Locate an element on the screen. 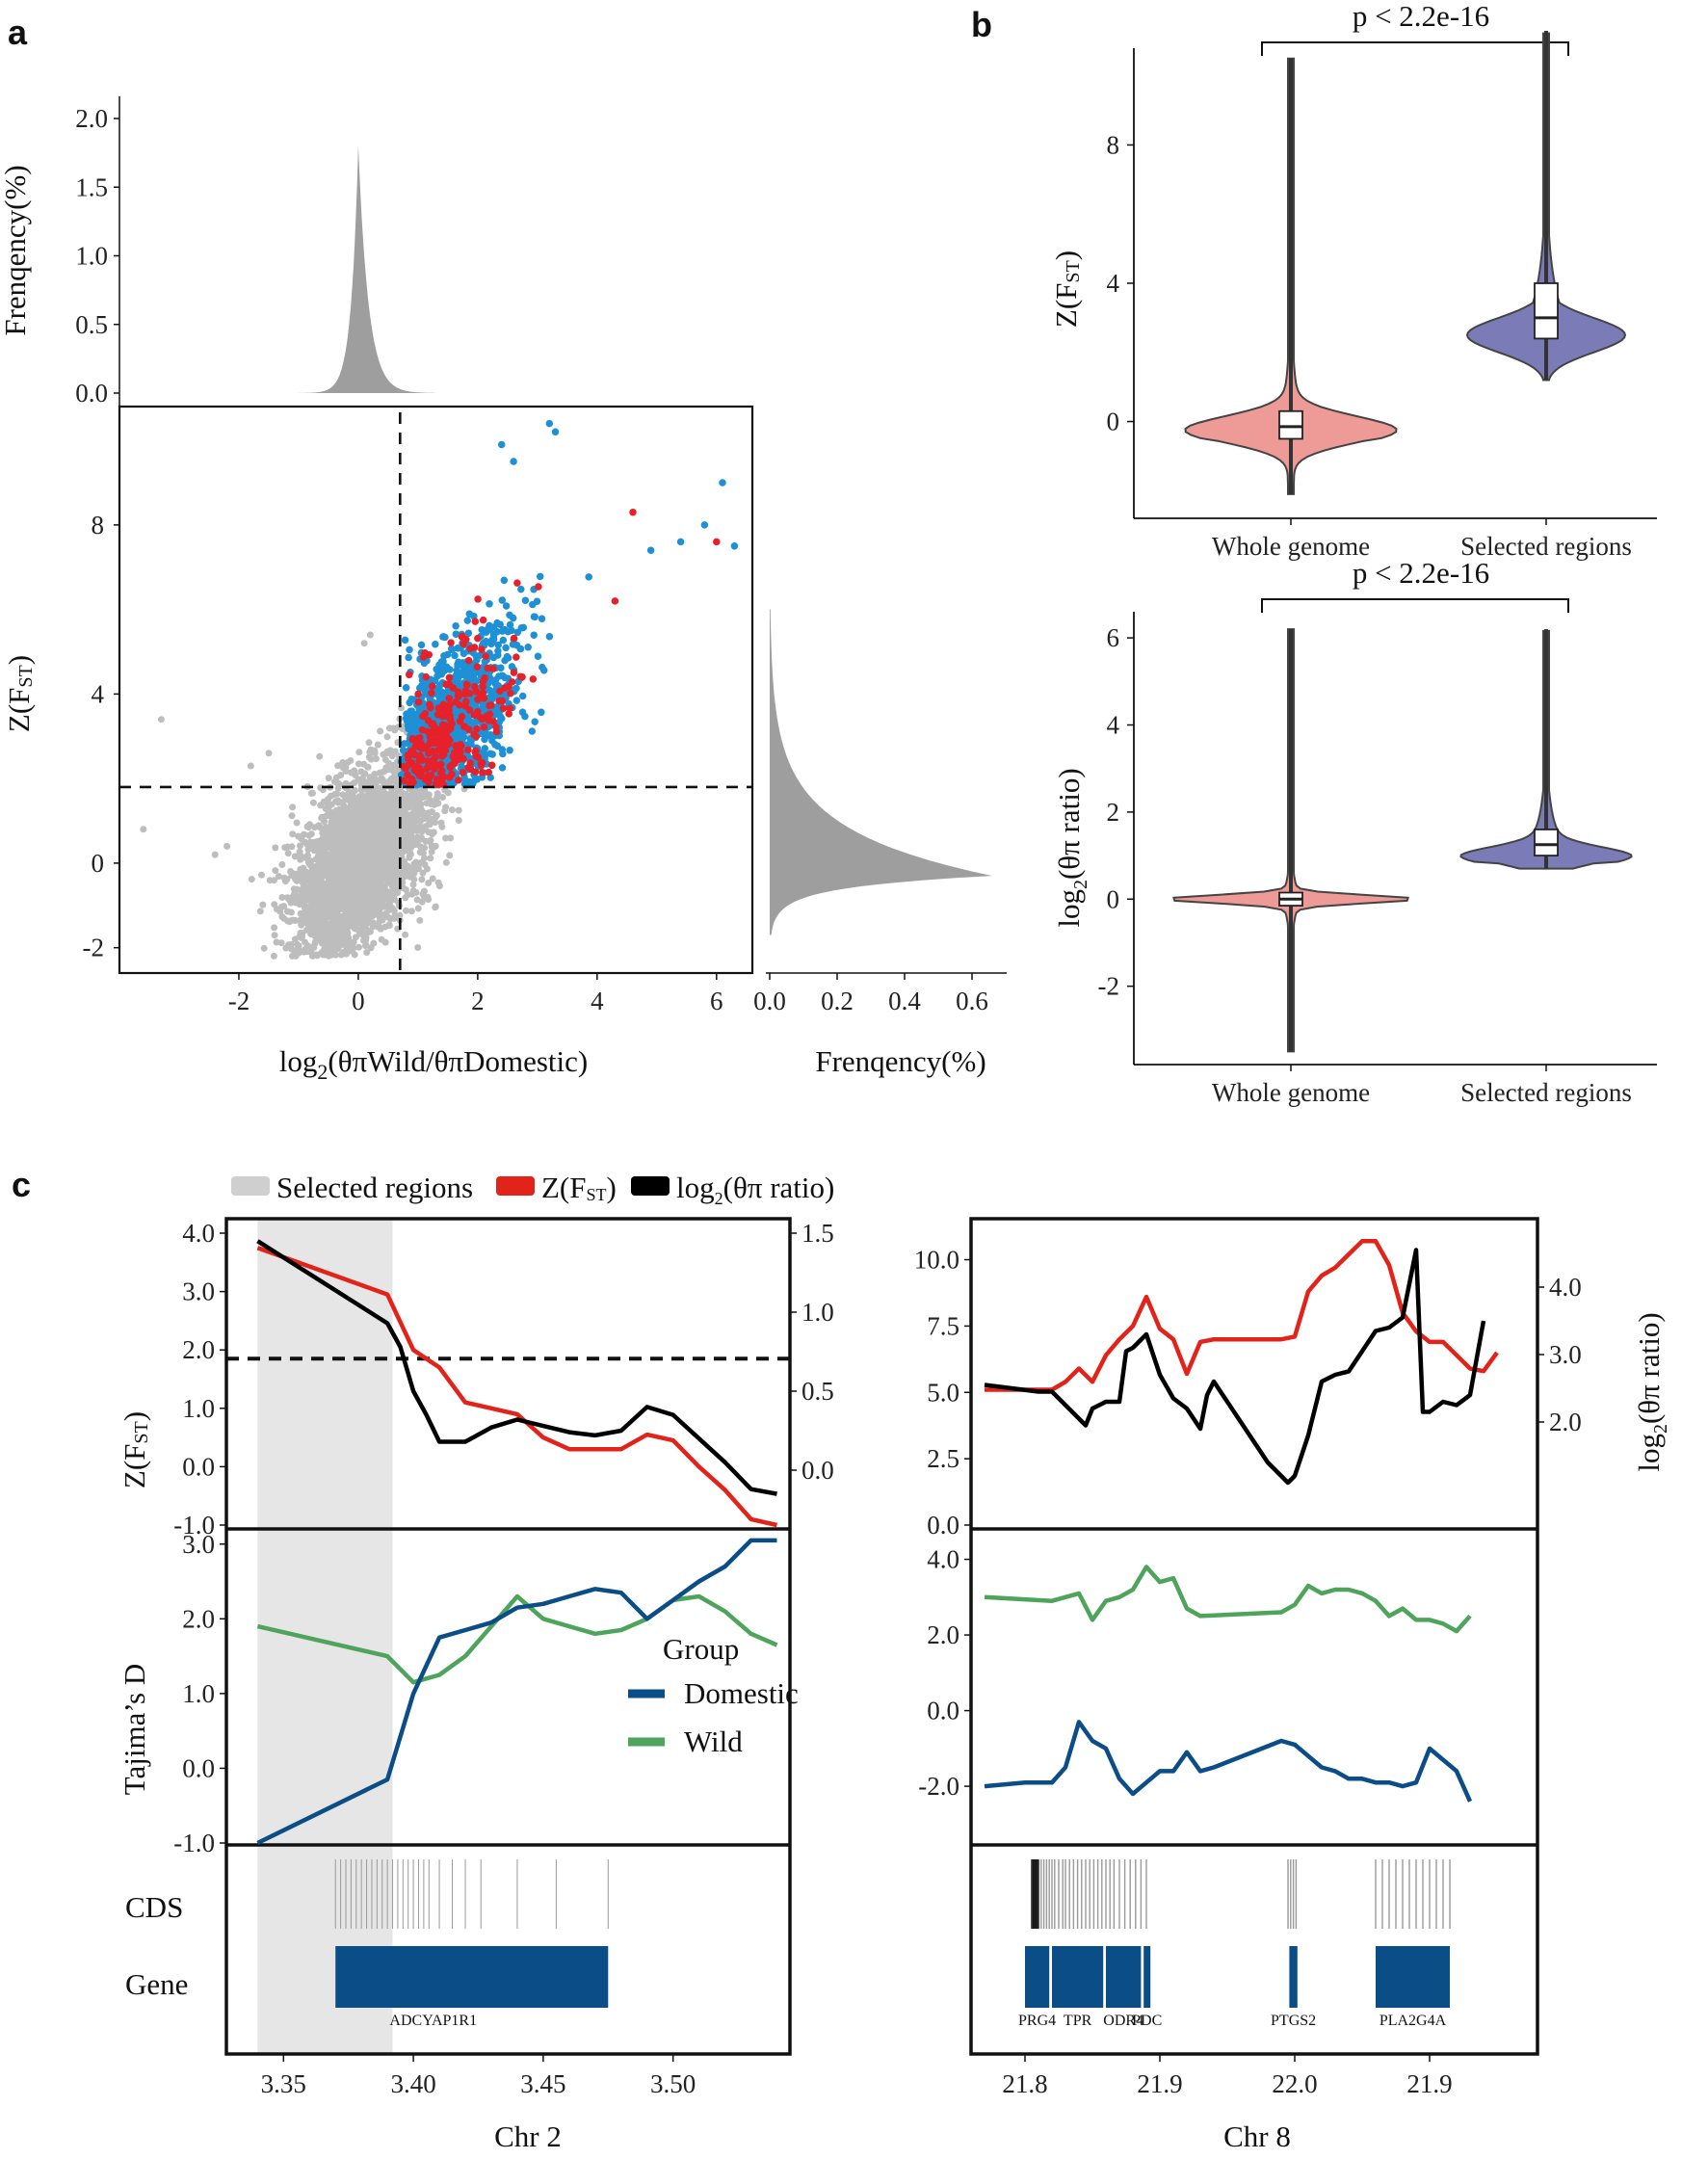  chr-x-tick: 21.9 is located at coordinates (1159, 2083).